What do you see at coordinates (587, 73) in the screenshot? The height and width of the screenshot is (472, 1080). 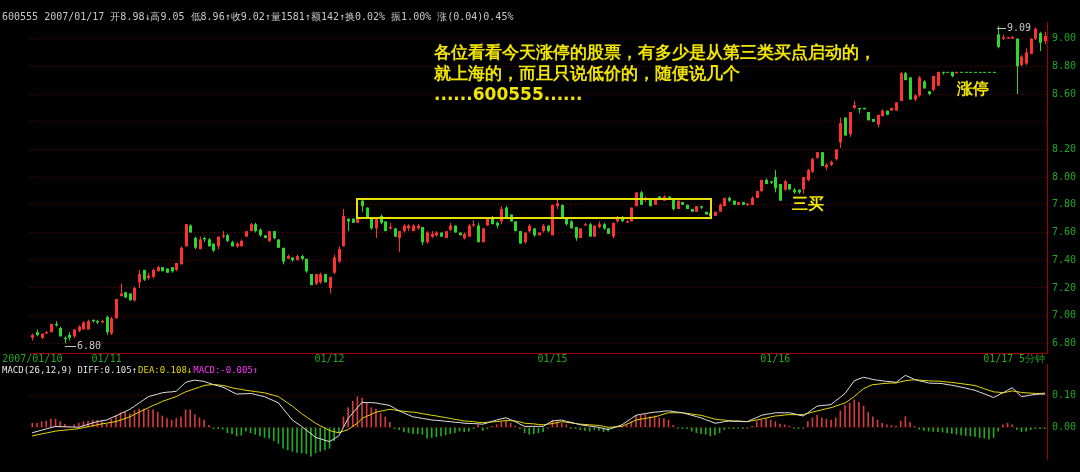 I see `annotation: 就上海的，而且只说低价的，随便说几个` at bounding box center [587, 73].